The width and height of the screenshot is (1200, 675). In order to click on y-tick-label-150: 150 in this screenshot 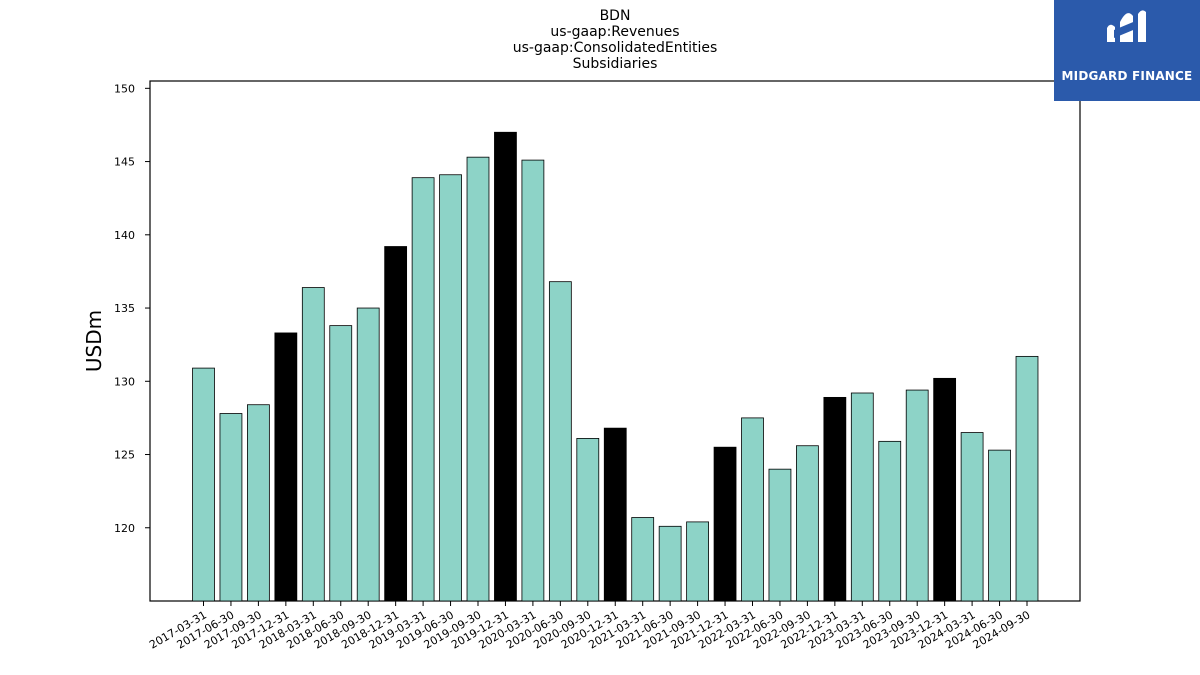, I will do `click(124, 88)`.